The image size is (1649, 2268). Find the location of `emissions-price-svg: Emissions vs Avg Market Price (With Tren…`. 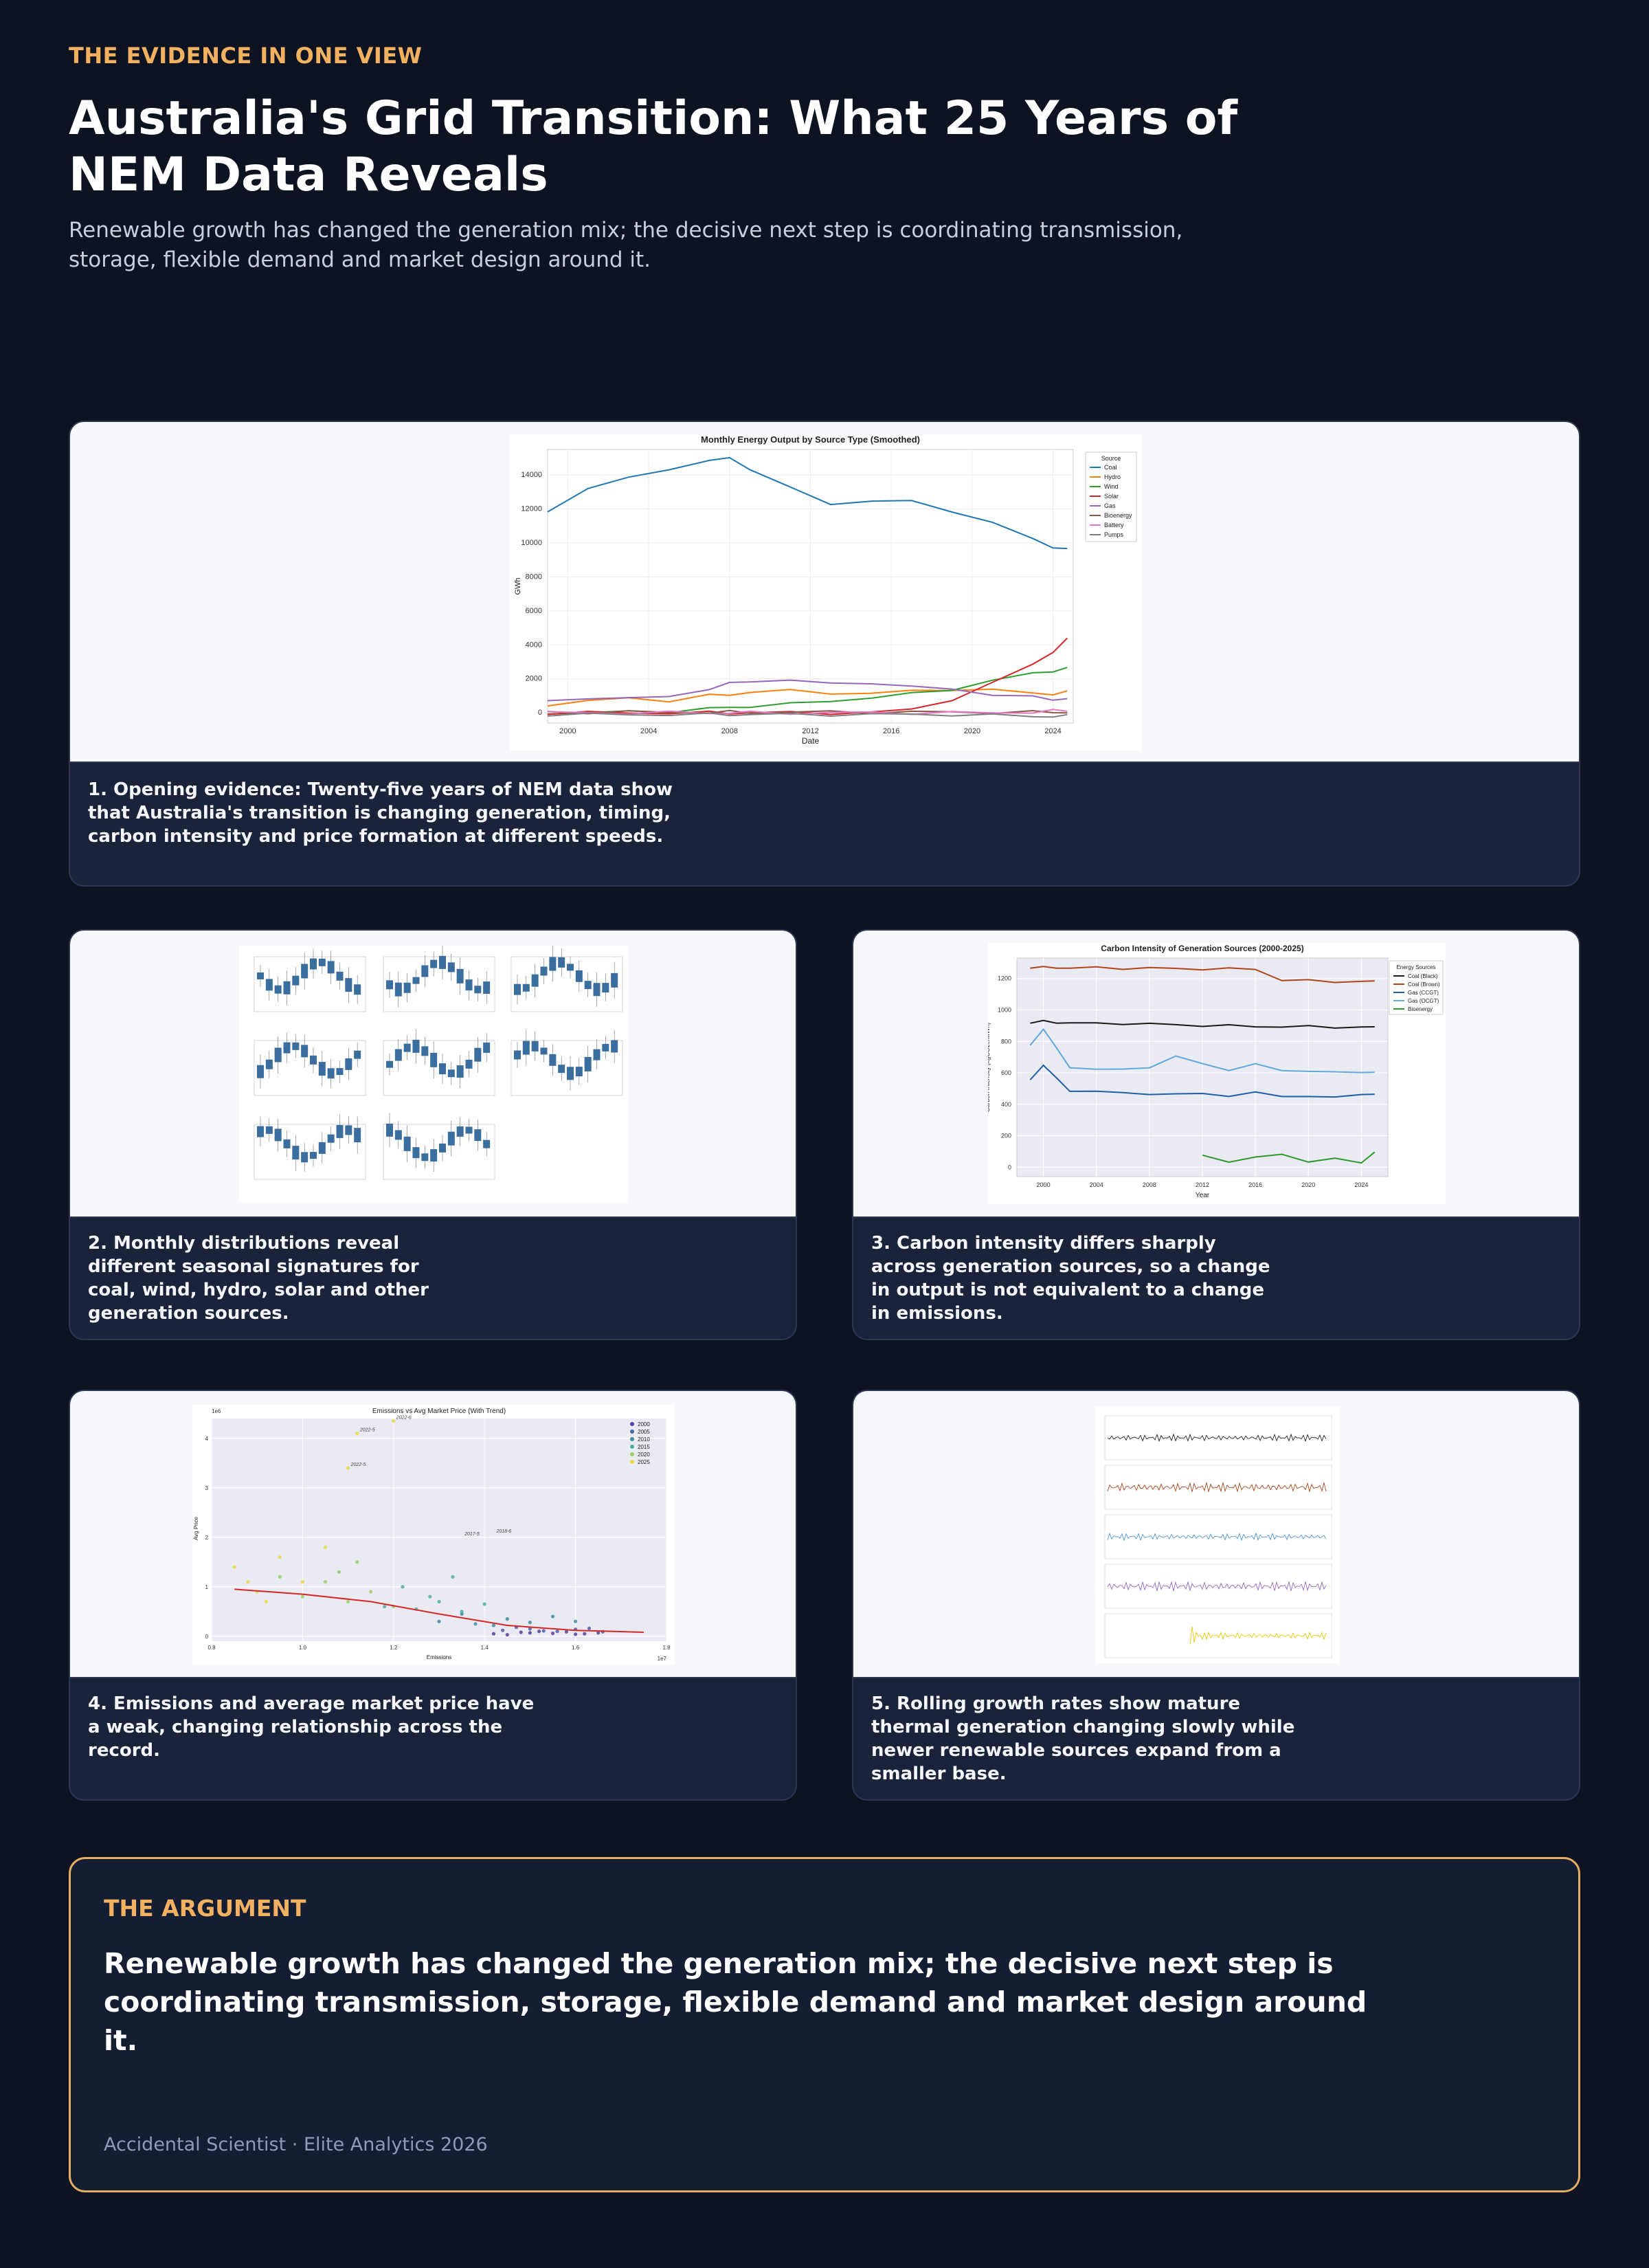

emissions-price-svg: Emissions vs Avg Market Price (With Tren… is located at coordinates (432, 1535).